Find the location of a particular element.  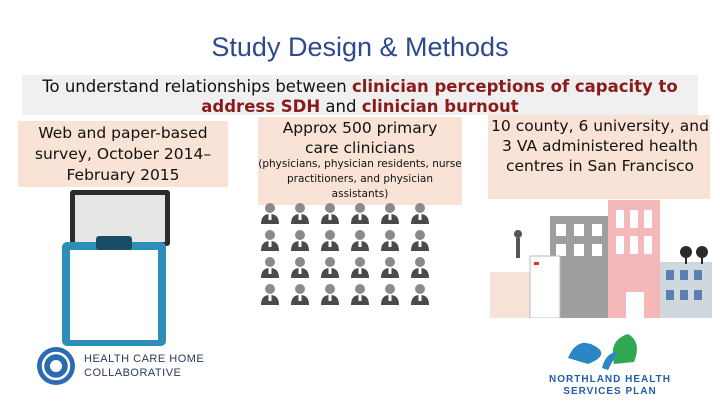

column-3-band is located at coordinates (599, 157).